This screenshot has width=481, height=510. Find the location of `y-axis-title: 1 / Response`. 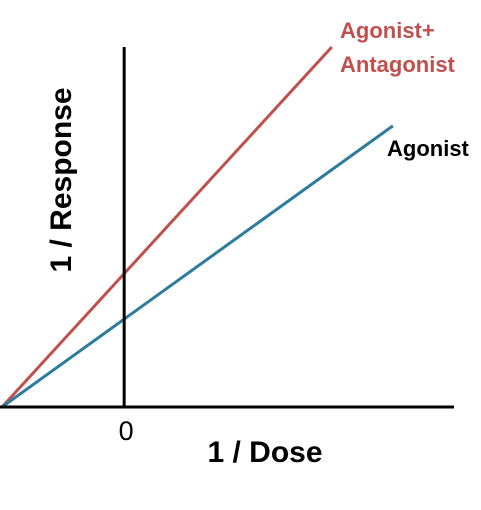

y-axis-title: 1 / Response is located at coordinates (61, 179).